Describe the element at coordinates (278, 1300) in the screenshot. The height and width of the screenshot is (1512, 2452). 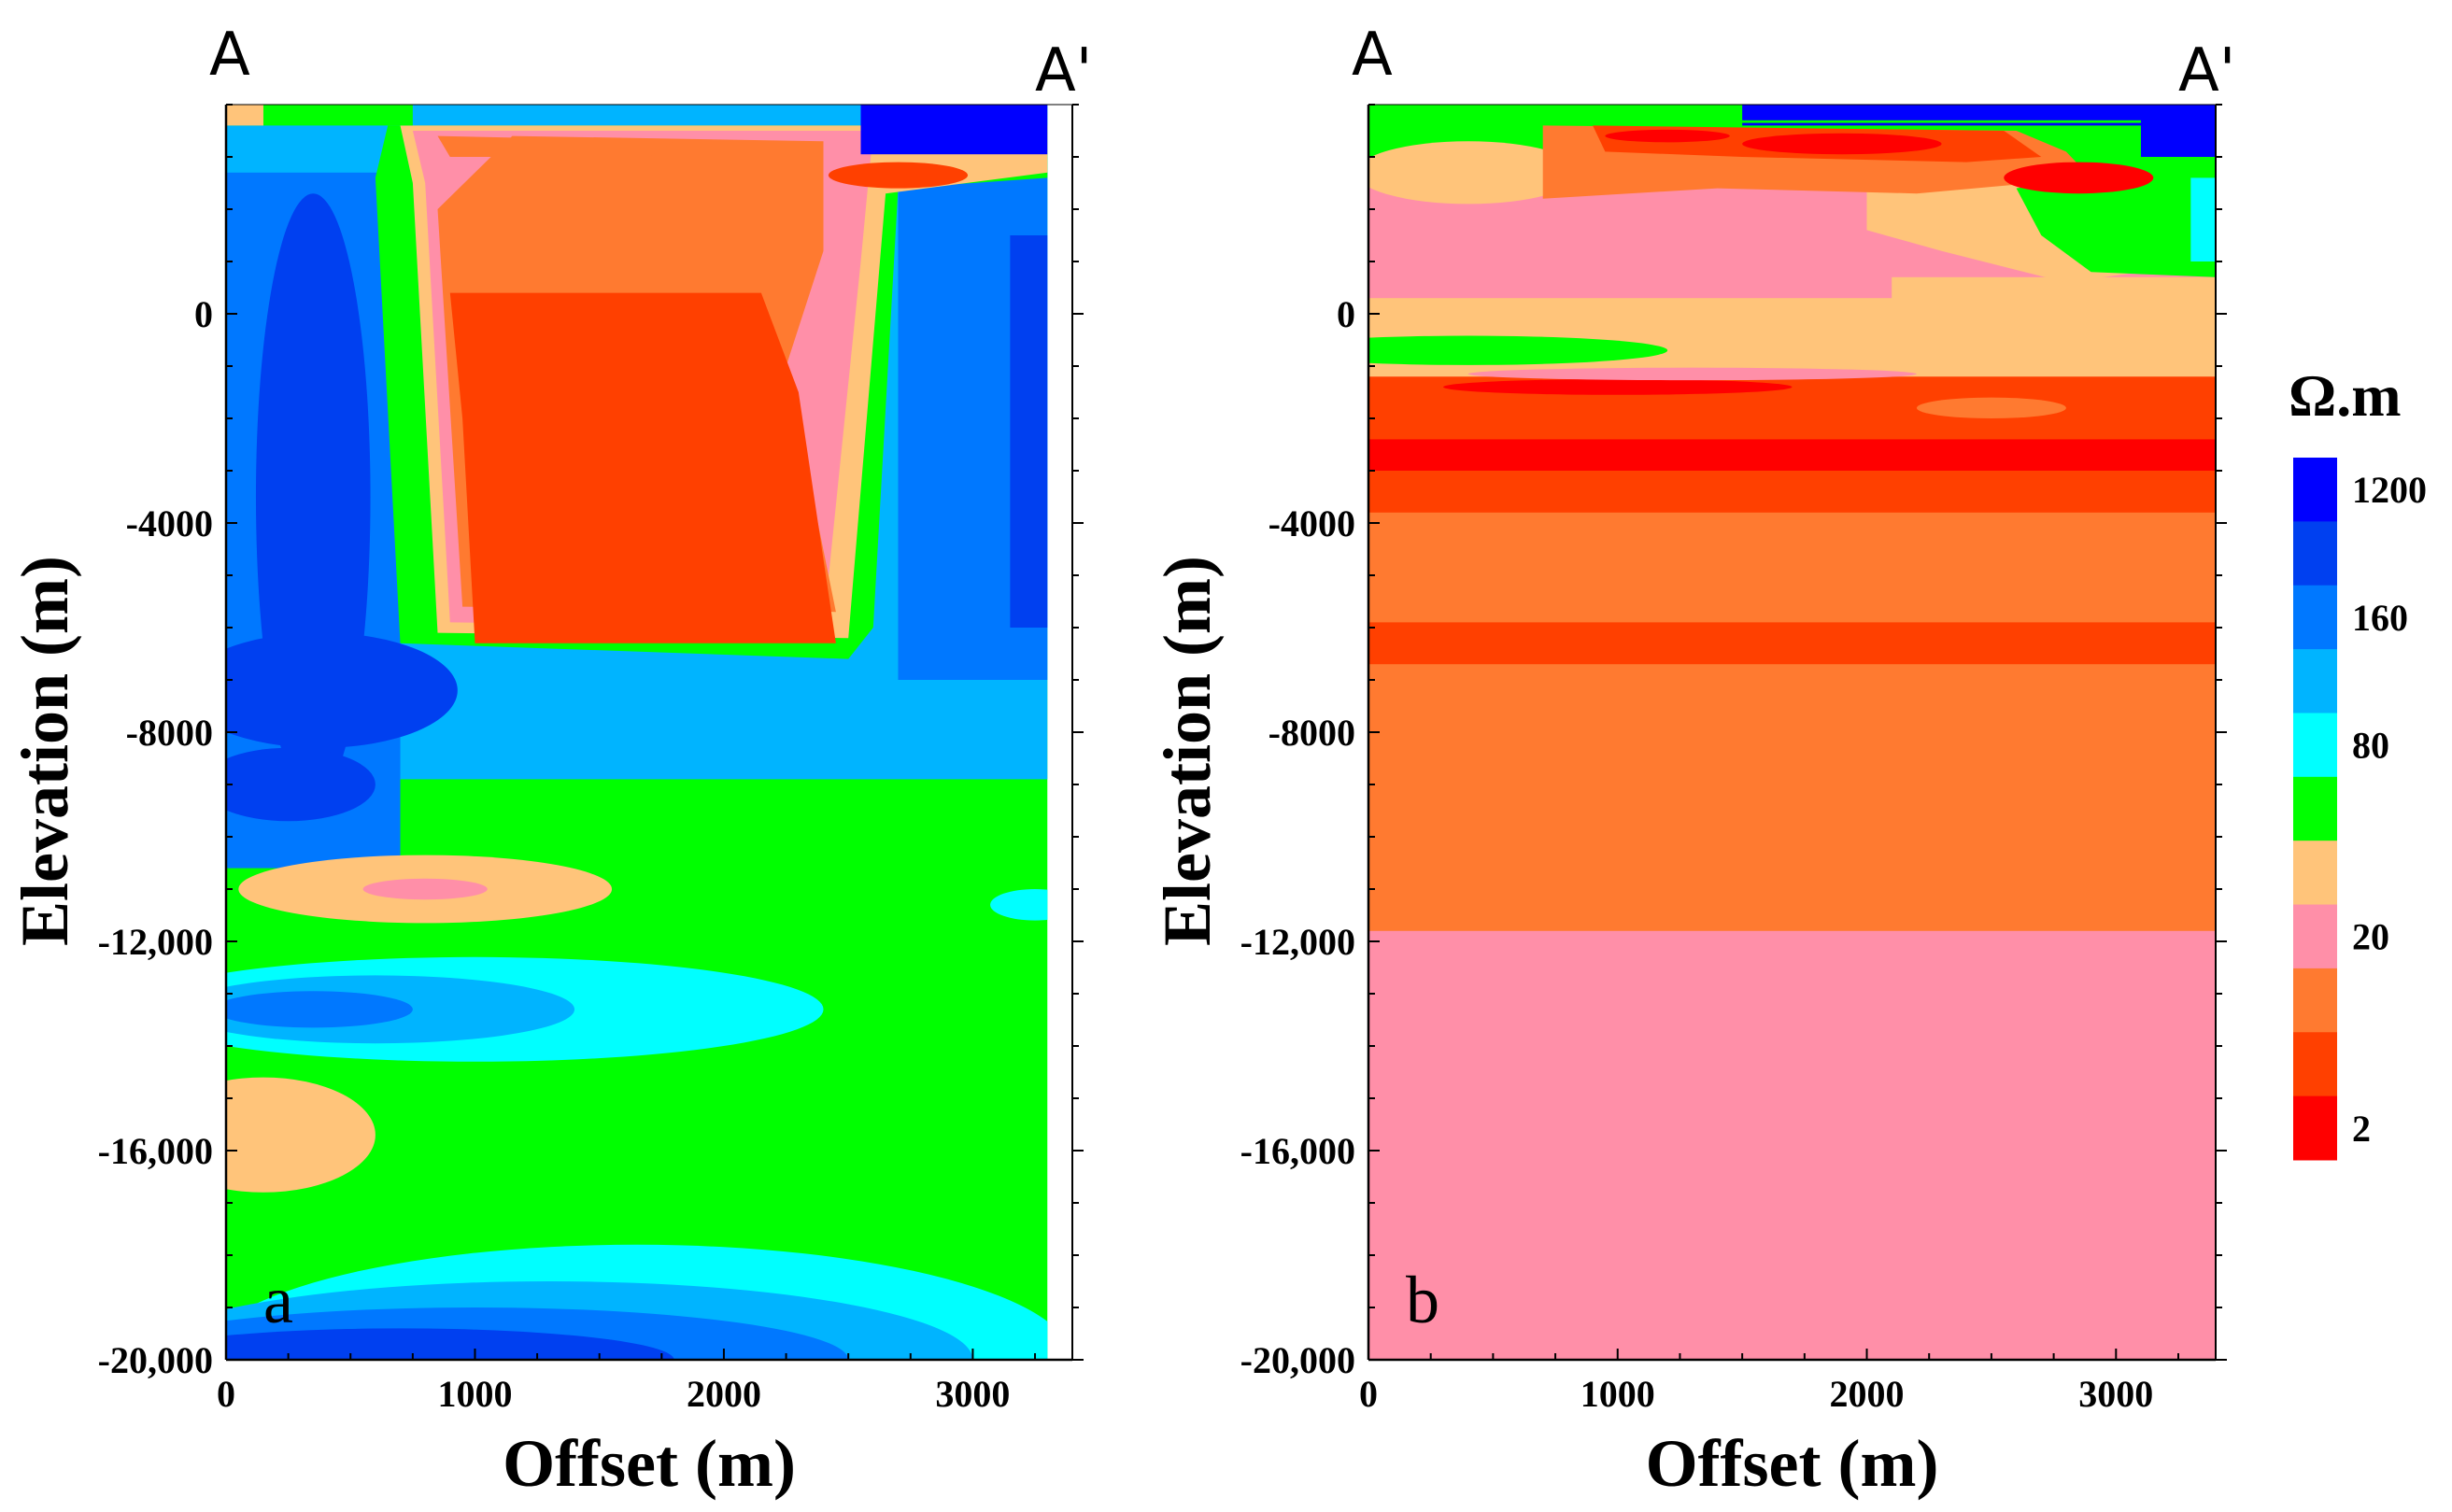
I see `panel-letter: a` at that location.